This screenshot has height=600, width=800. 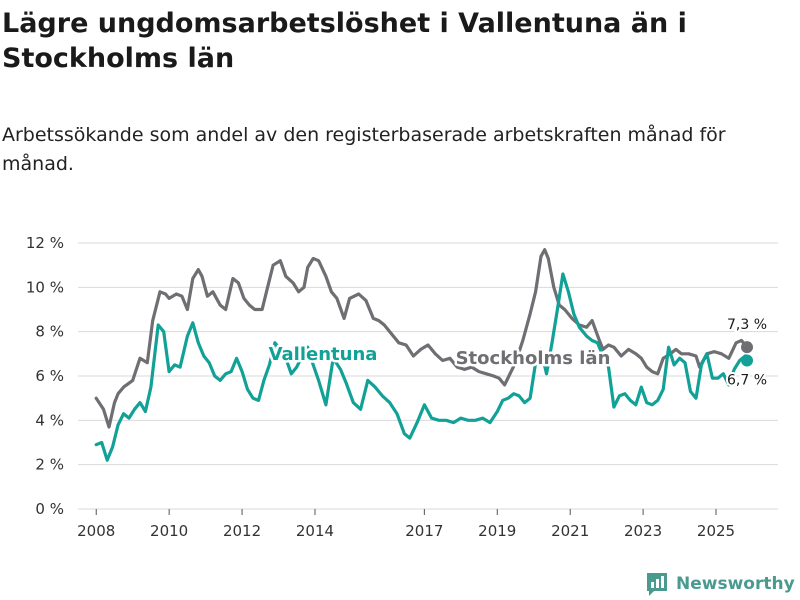 What do you see at coordinates (96, 531) in the screenshot?
I see `x-tick-label: 2008` at bounding box center [96, 531].